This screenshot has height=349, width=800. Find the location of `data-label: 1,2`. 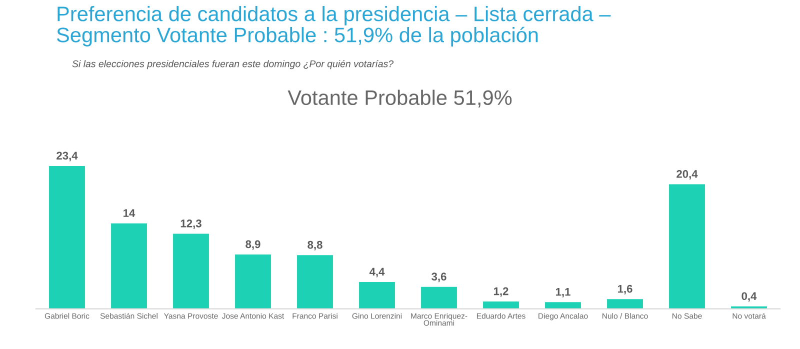

data-label: 1,2 is located at coordinates (501, 292).